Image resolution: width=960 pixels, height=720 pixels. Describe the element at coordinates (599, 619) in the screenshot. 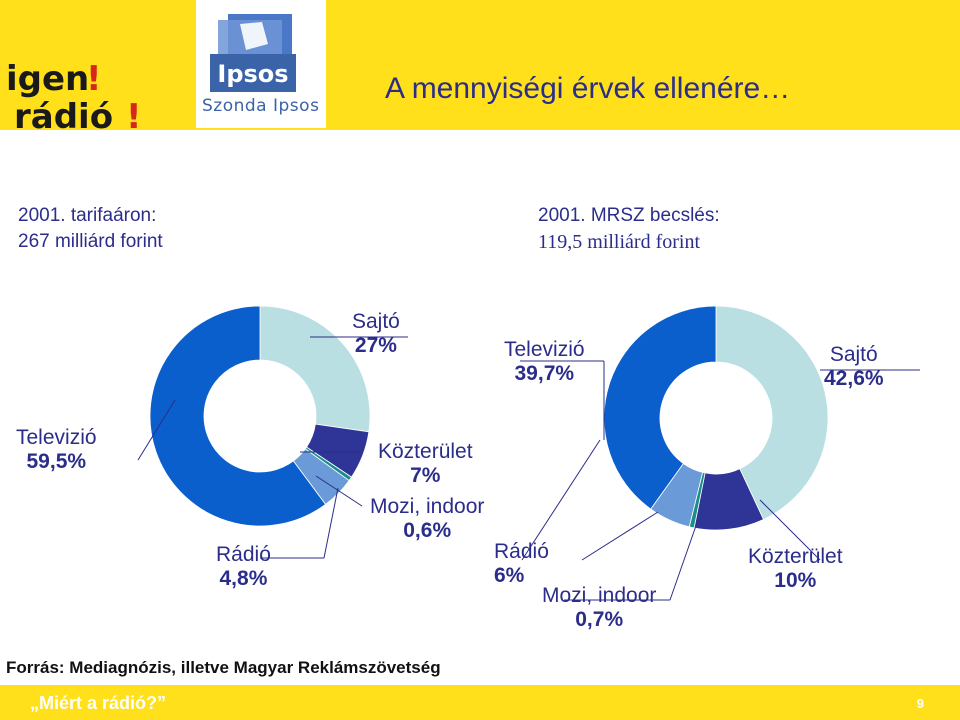

I see `right-label-mozi-value: 0,7%` at that location.